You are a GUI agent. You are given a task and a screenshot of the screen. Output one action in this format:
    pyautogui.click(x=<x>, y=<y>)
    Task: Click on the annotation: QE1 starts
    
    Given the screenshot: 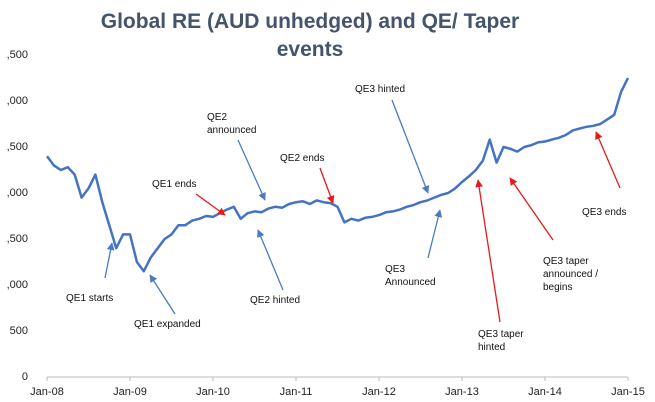 What is the action you would take?
    pyautogui.click(x=90, y=298)
    